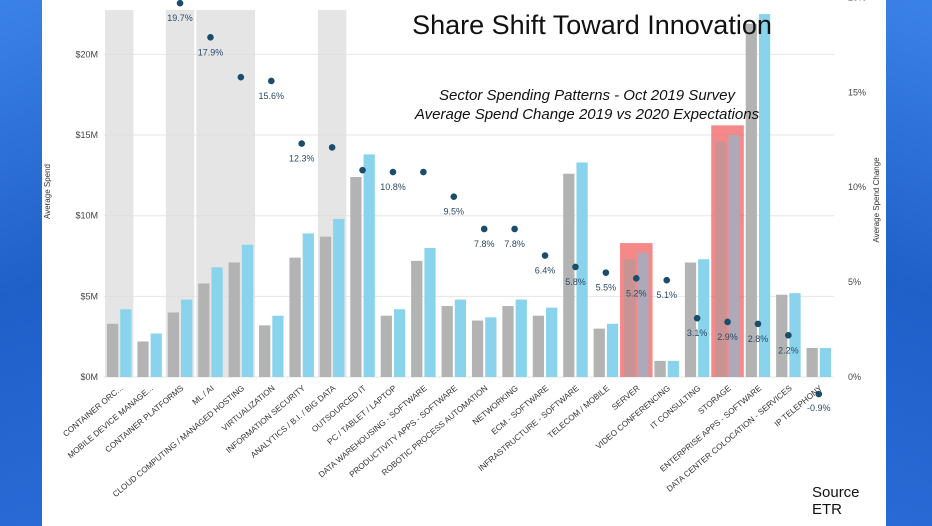 This screenshot has width=932, height=526. What do you see at coordinates (454, 212) in the screenshot?
I see `point-label: 9.5%` at bounding box center [454, 212].